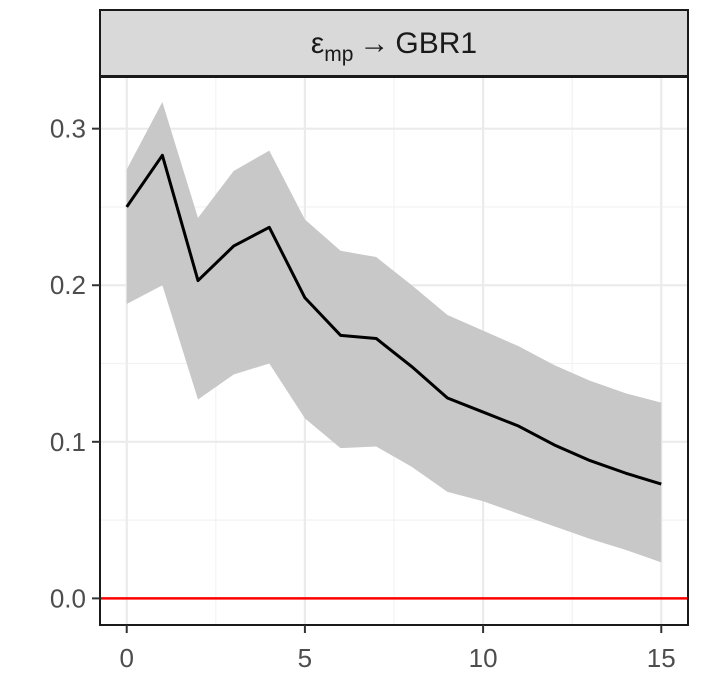 This screenshot has height=691, width=712. Describe the element at coordinates (374, 43) in the screenshot. I see `facet-arrow: →` at that location.